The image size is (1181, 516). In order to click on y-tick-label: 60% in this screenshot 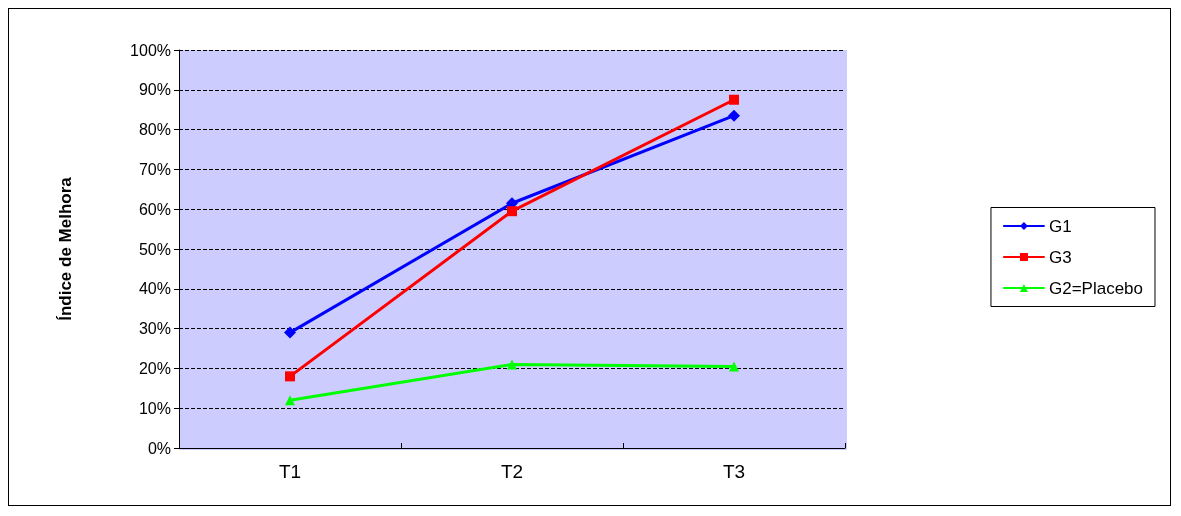, I will do `click(154, 209)`.